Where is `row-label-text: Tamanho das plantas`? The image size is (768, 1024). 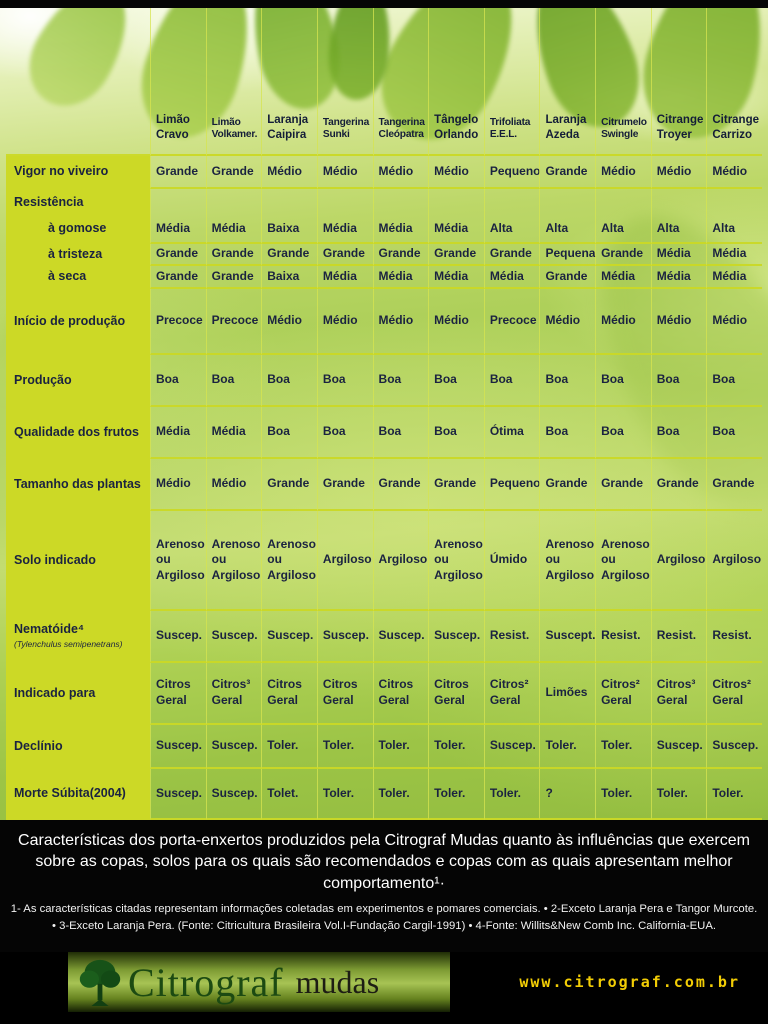 row-label-text: Tamanho das plantas is located at coordinates (77, 483).